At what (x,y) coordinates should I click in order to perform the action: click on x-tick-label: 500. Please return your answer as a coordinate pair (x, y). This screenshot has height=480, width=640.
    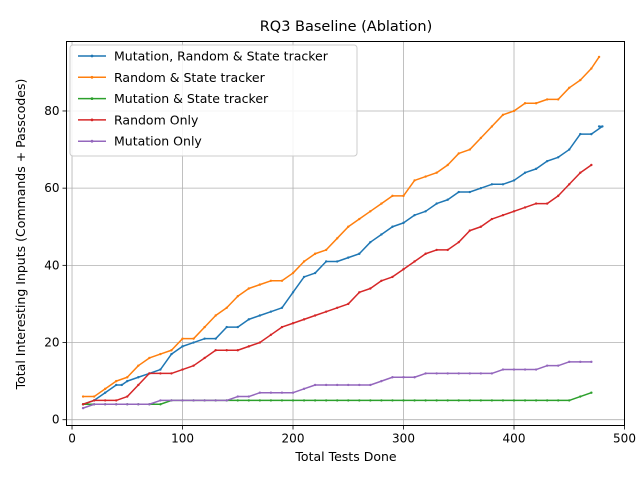
    Looking at the image, I should click on (624, 439).